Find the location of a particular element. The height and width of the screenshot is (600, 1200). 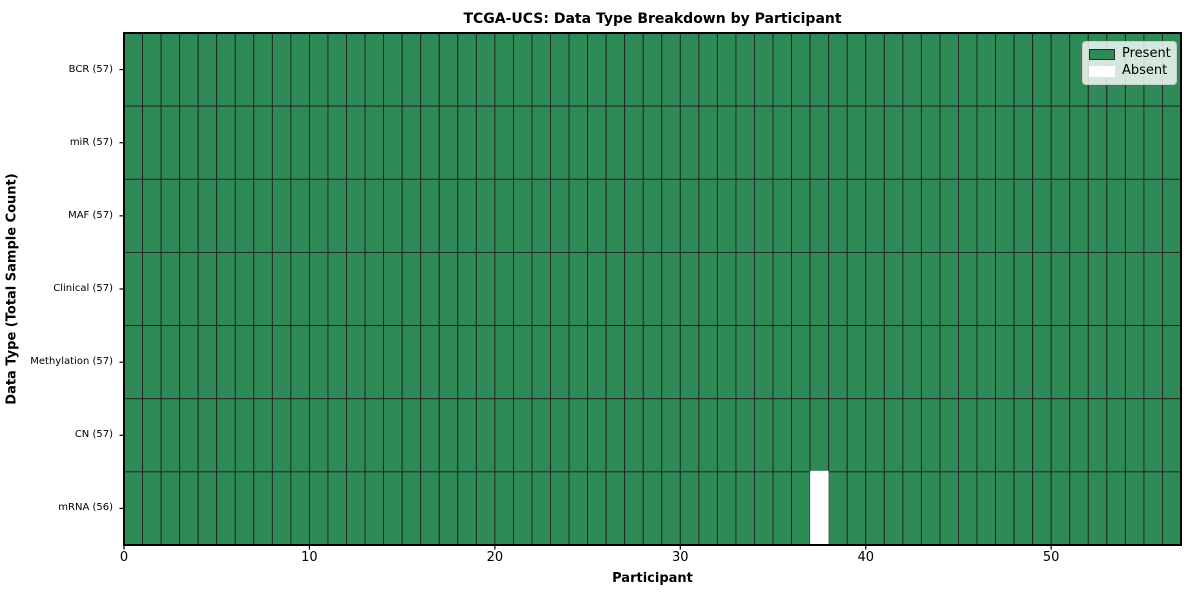

absent-swatch-icon is located at coordinates (1102, 71).